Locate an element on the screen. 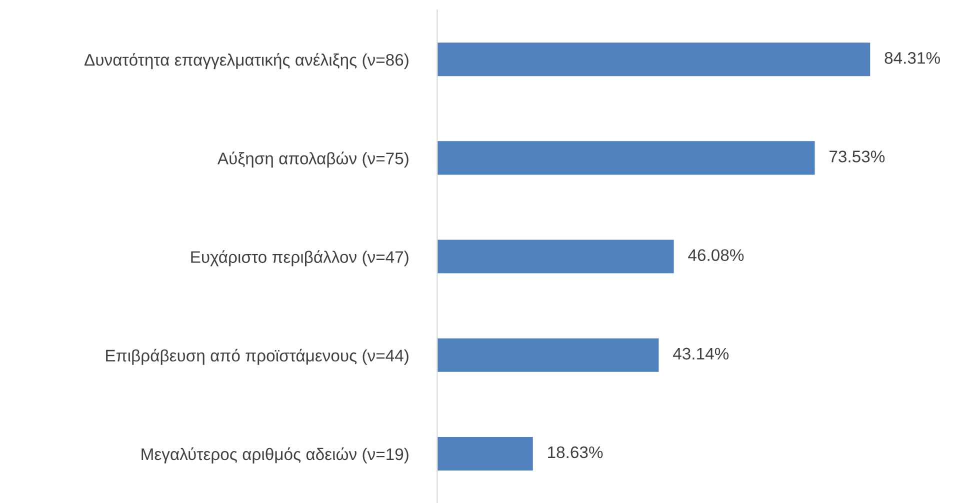  y-tick-label: Δυνατότητα επαγγελματικής ανέλιξης (ν=86) is located at coordinates (246, 61).